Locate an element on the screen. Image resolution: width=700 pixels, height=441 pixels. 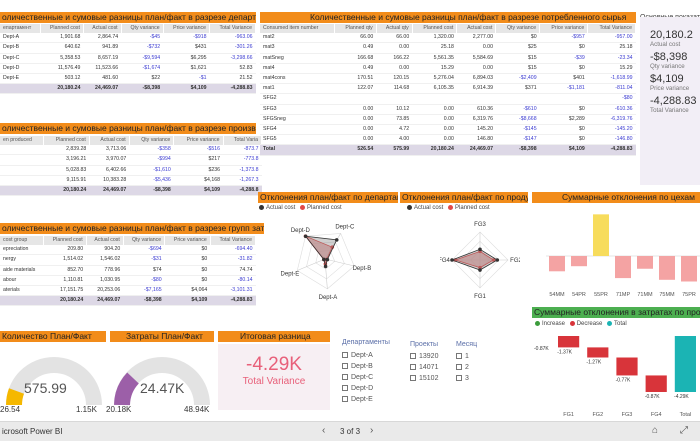
waterfall-bar-FG1 is located at coordinates (569, 342).